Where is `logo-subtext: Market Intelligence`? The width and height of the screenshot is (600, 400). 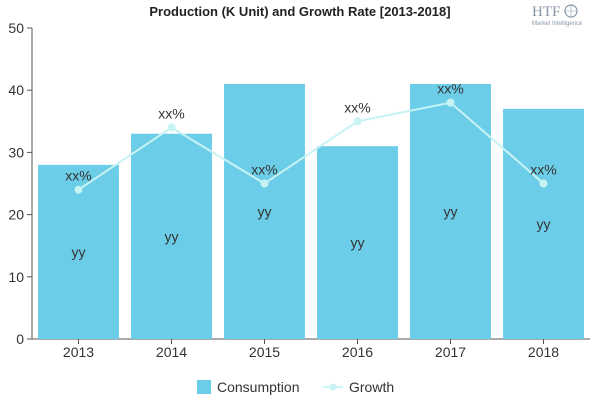 logo-subtext: Market Intelligence is located at coordinates (557, 24).